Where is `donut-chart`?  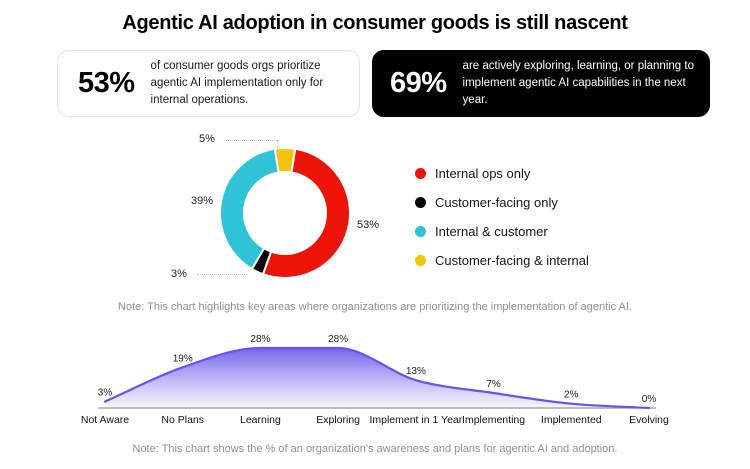 donut-chart is located at coordinates (285, 213).